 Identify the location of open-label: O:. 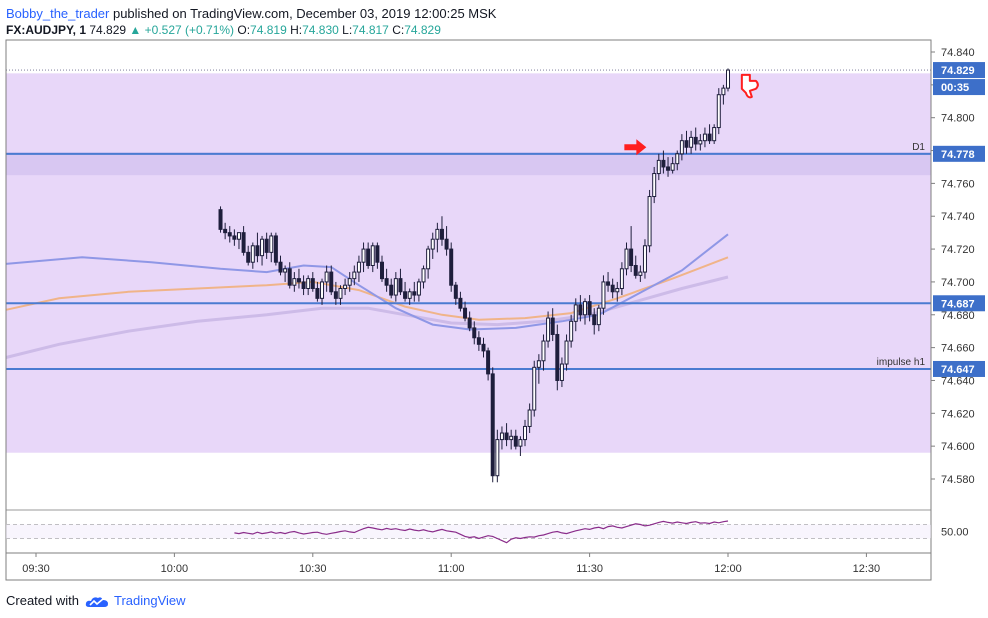
(244, 30).